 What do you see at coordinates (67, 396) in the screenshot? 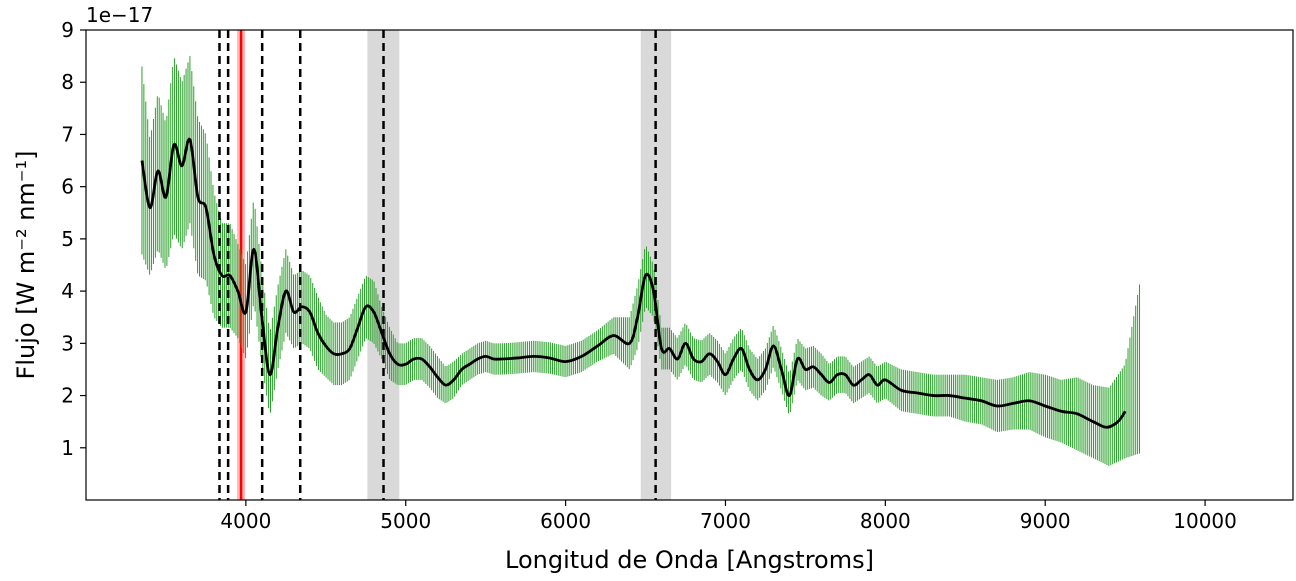
I see `y-tick-label: 2` at bounding box center [67, 396].